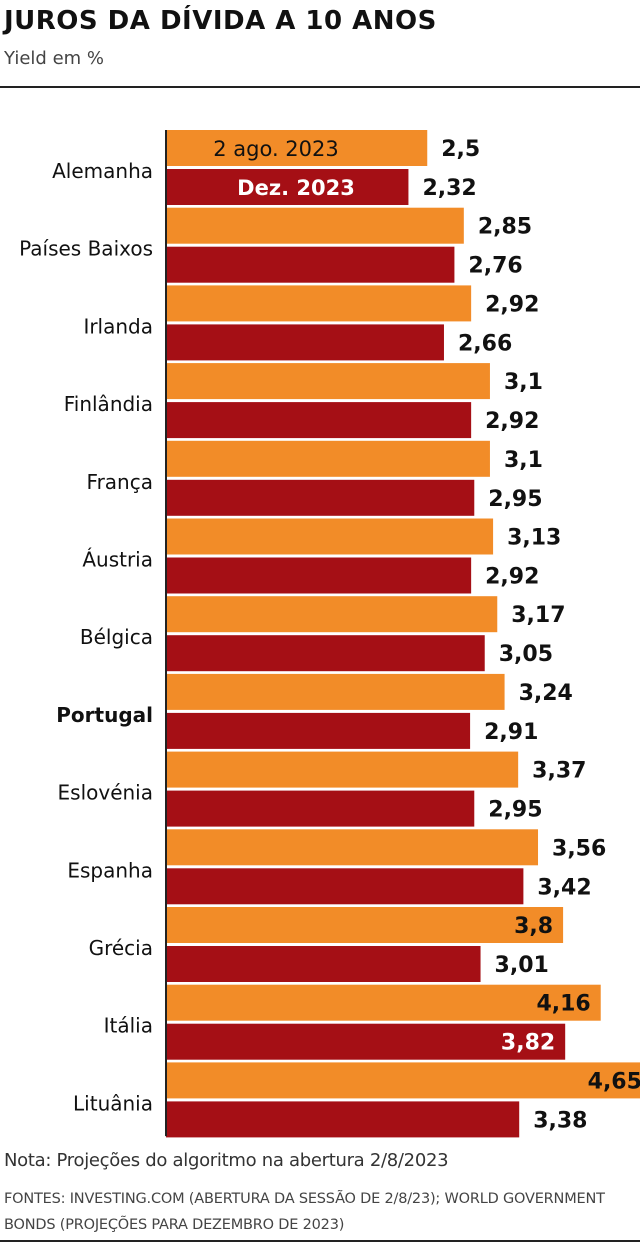  Describe the element at coordinates (104, 715) in the screenshot. I see `category-label: Portugal` at that location.